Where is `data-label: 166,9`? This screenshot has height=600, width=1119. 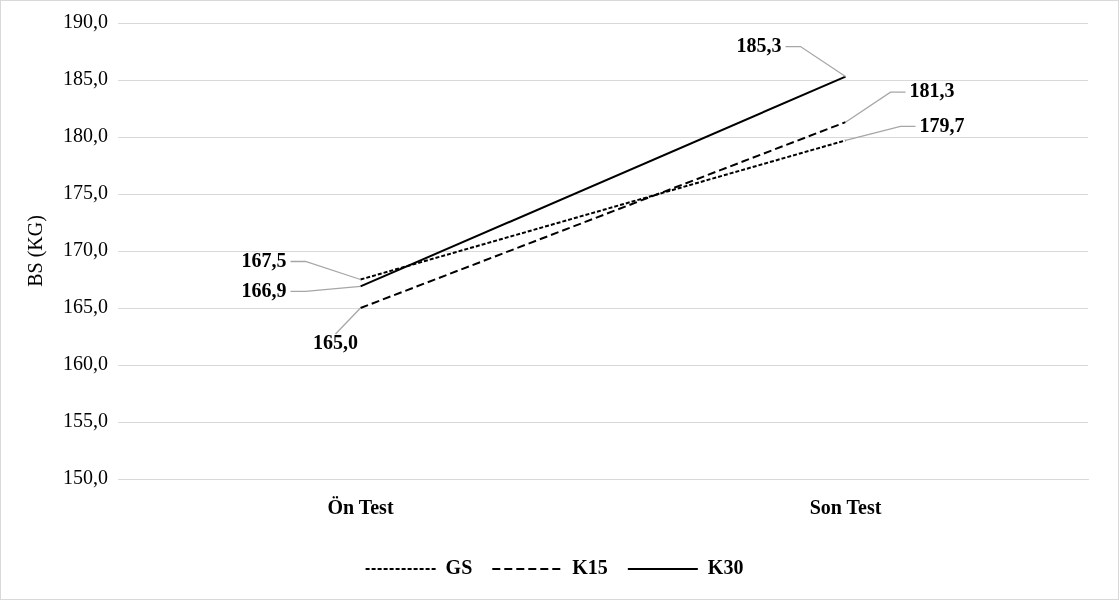 data-label: 166,9 is located at coordinates (264, 289).